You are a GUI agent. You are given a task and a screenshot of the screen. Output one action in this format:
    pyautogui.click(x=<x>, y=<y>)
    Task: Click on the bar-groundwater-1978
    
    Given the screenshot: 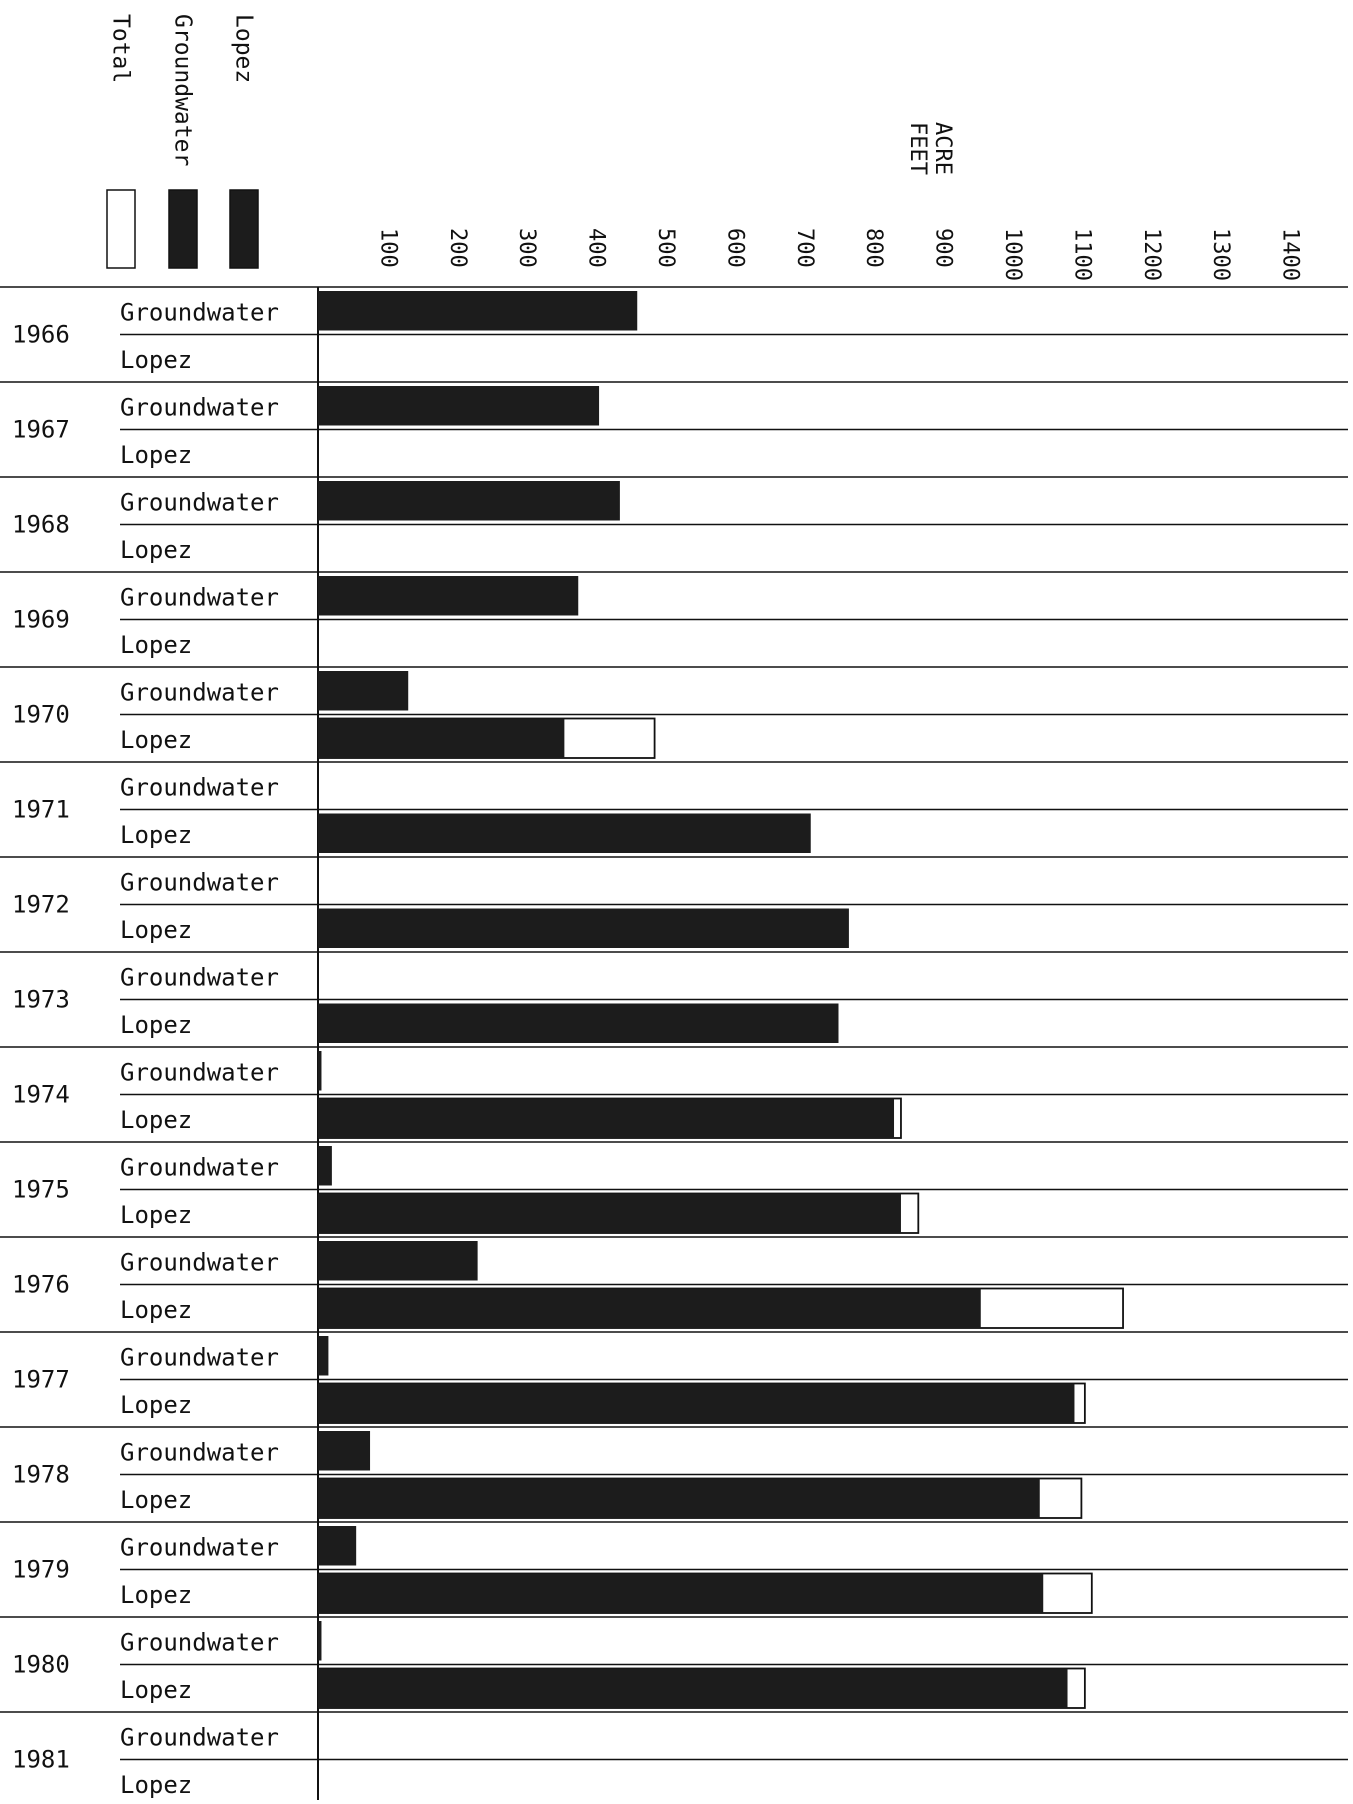 What is the action you would take?
    pyautogui.click(x=344, y=1451)
    